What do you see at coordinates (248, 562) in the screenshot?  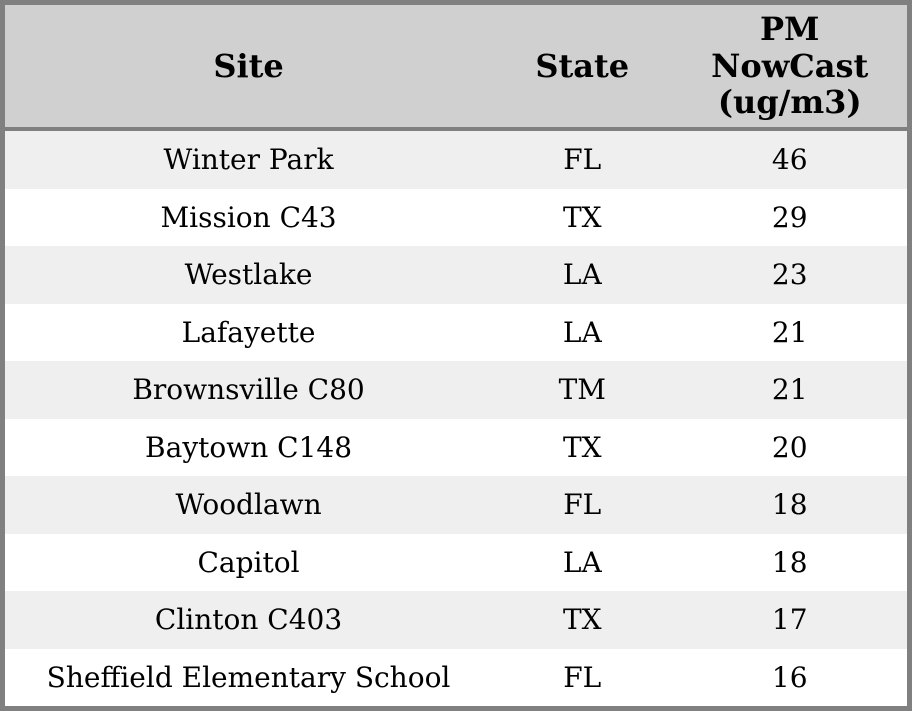 I see `cell-site: Capitol` at bounding box center [248, 562].